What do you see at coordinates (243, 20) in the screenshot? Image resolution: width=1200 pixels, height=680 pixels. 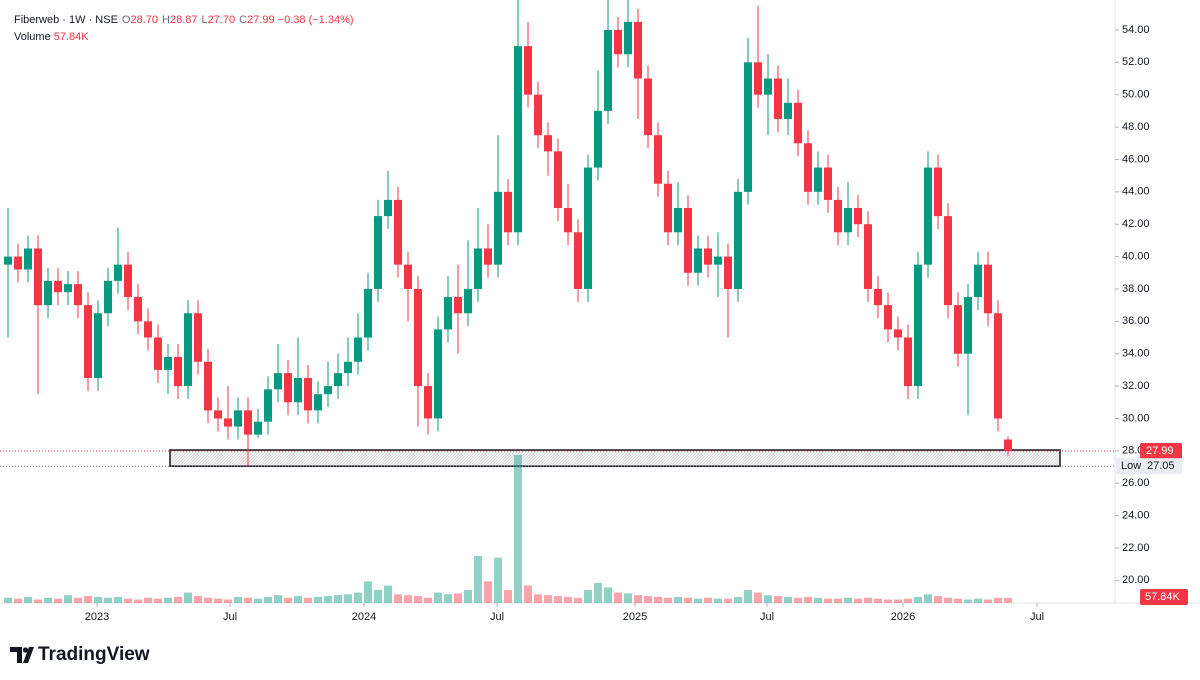 I see `ohlc-key: C` at bounding box center [243, 20].